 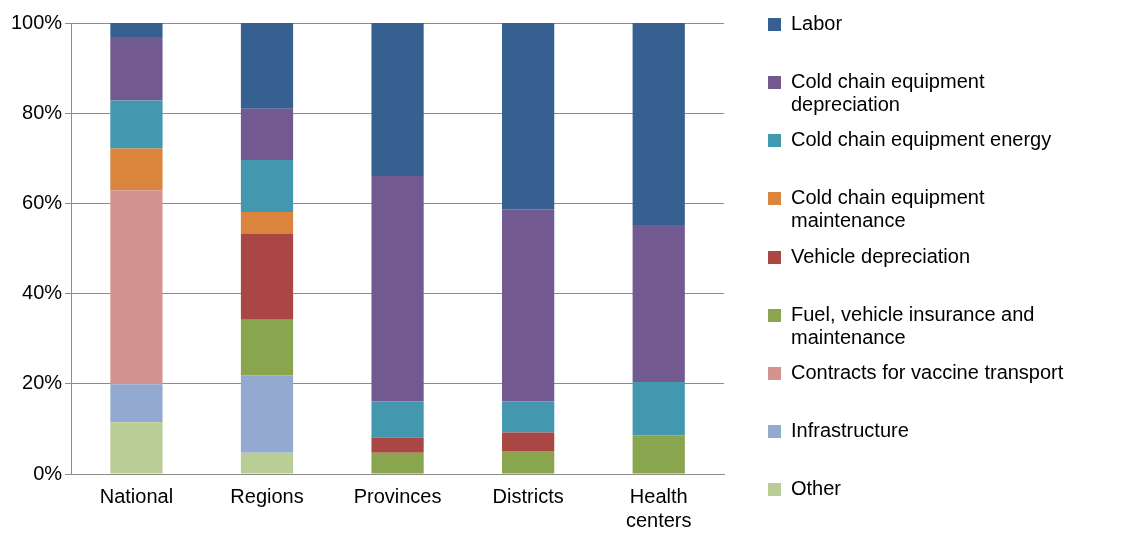 I want to click on y-tick-label: 0%, so click(x=48, y=472).